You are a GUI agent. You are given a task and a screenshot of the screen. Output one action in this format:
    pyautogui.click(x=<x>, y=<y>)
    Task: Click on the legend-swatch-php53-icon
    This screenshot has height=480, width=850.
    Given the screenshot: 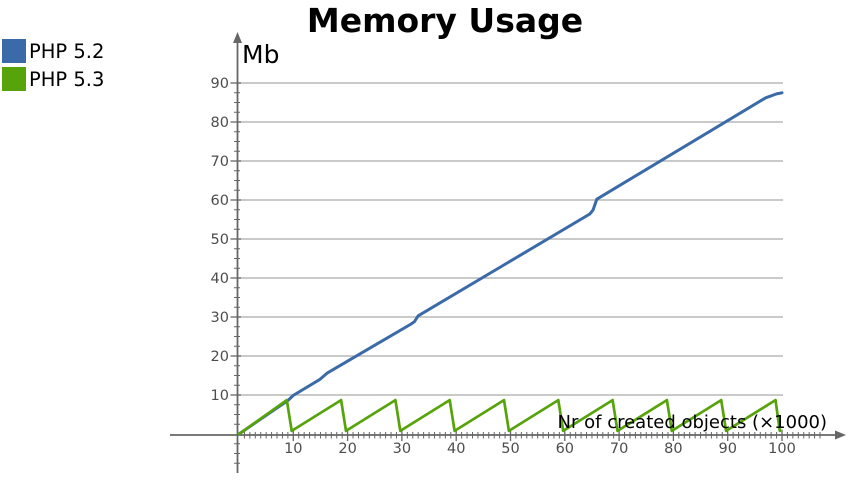 What is the action you would take?
    pyautogui.click(x=14, y=79)
    